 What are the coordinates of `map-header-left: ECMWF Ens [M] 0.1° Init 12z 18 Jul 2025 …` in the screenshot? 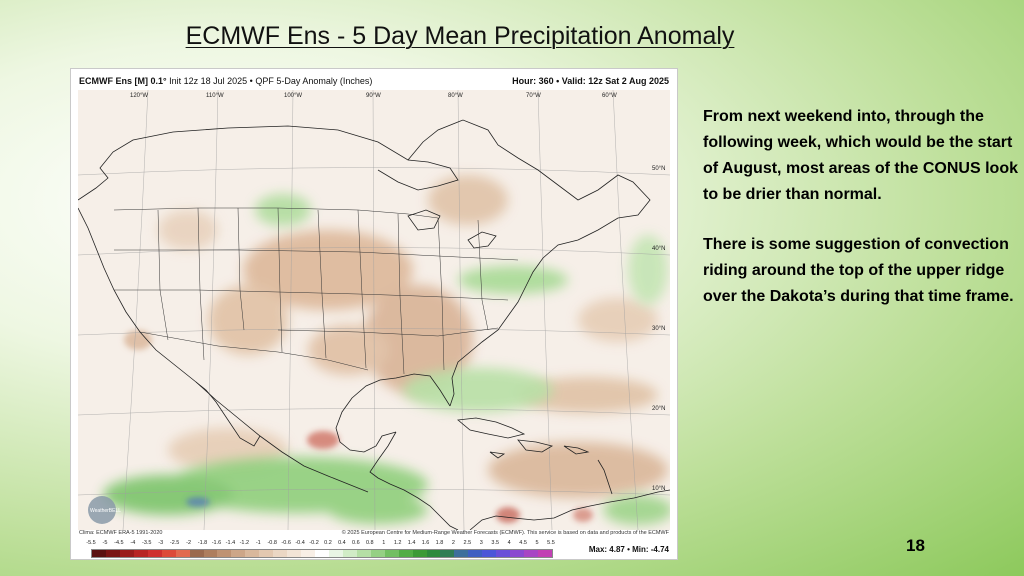 It's located at (225, 81).